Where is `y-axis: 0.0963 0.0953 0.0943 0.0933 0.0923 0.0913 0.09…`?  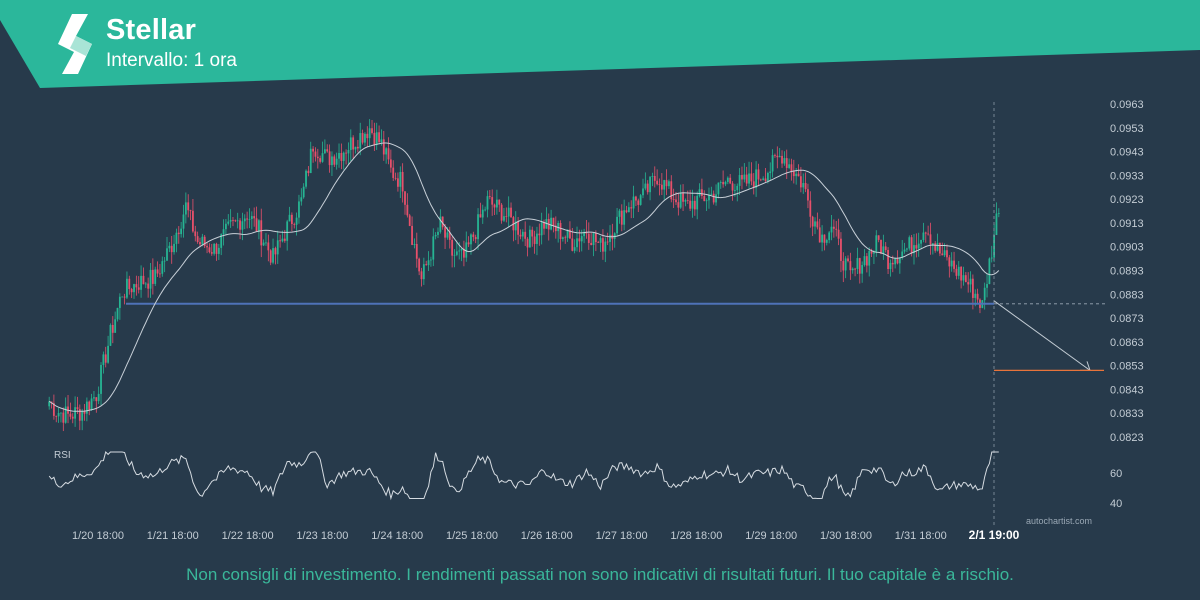 y-axis: 0.0963 0.0953 0.0943 0.0933 0.0923 0.0913 0.09… is located at coordinates (1127, 271).